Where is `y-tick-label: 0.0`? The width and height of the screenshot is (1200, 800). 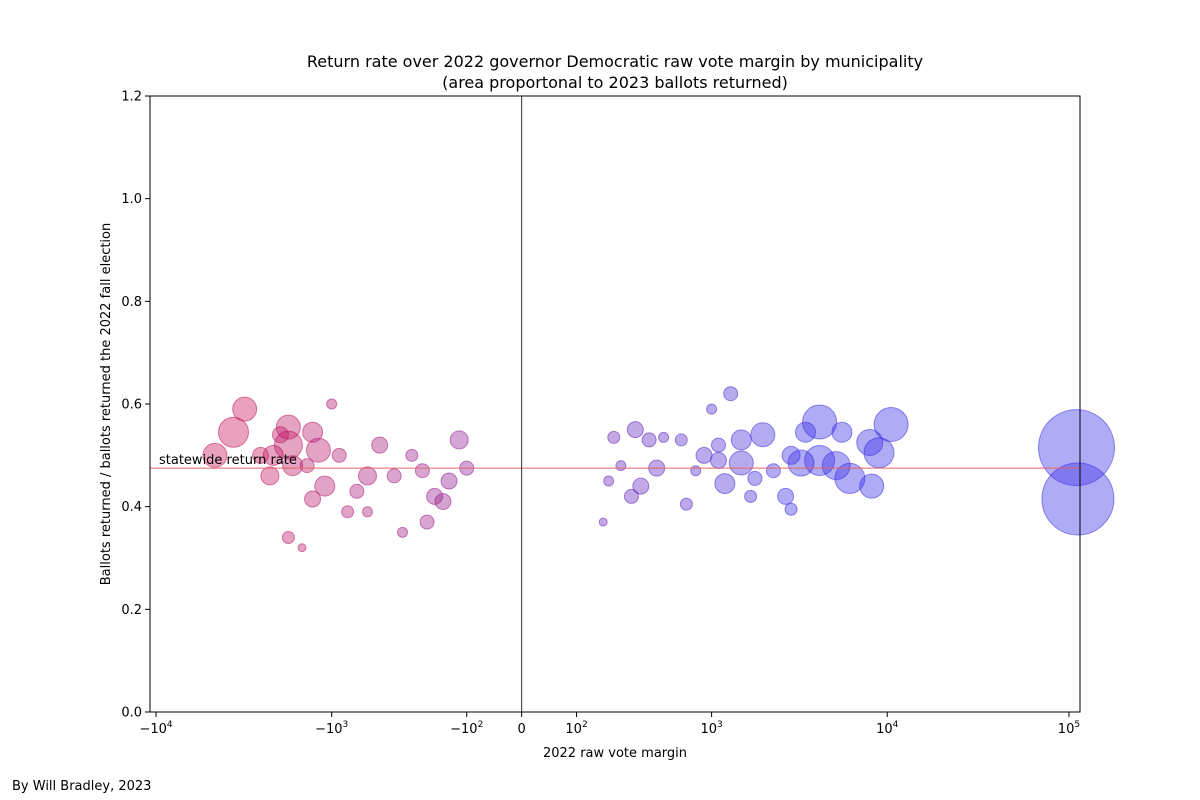 y-tick-label: 0.0 is located at coordinates (131, 713).